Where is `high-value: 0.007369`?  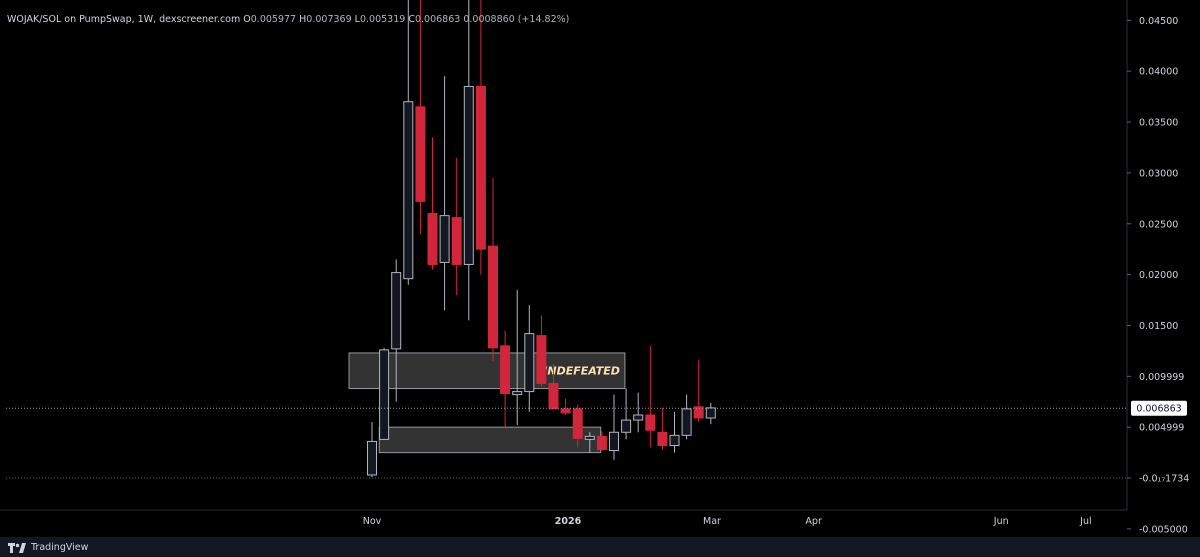 high-value: 0.007369 is located at coordinates (329, 19).